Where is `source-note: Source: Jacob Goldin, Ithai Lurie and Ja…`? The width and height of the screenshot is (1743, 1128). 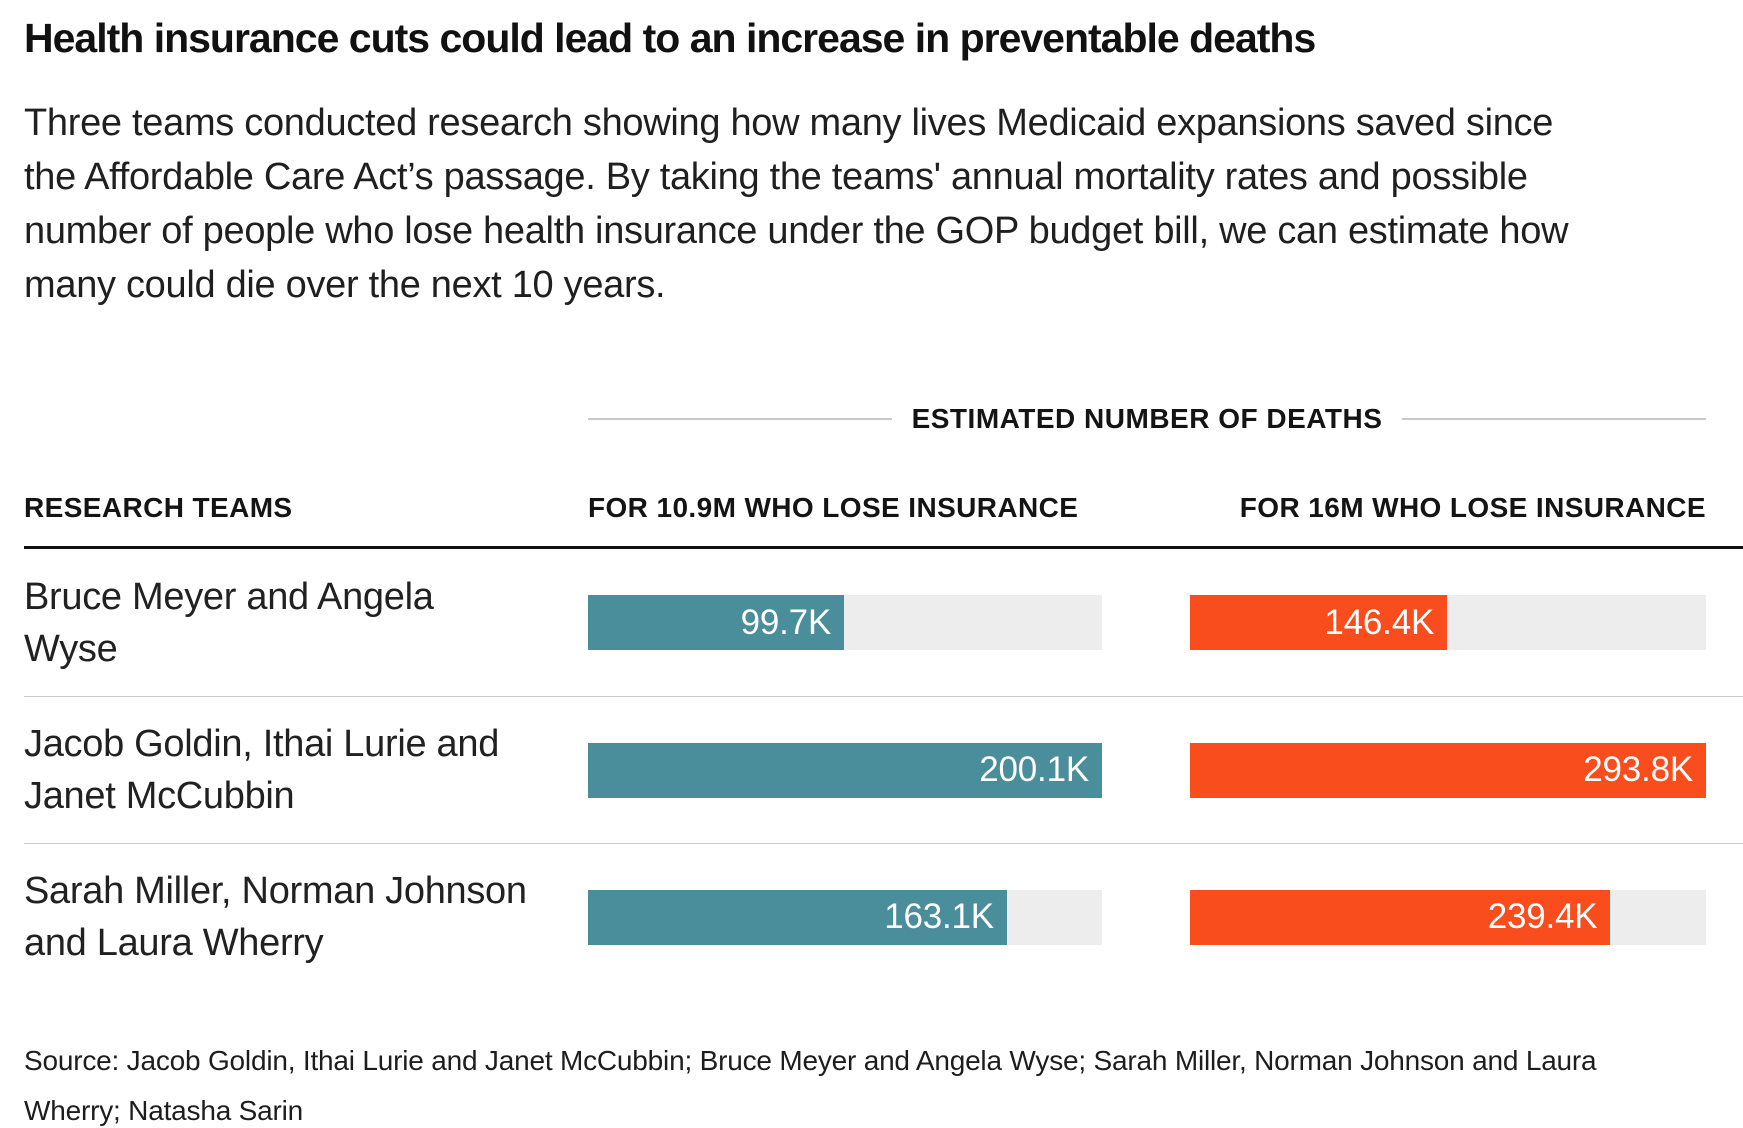 source-note: Source: Jacob Goldin, Ithai Lurie and Ja… is located at coordinates (810, 1086).